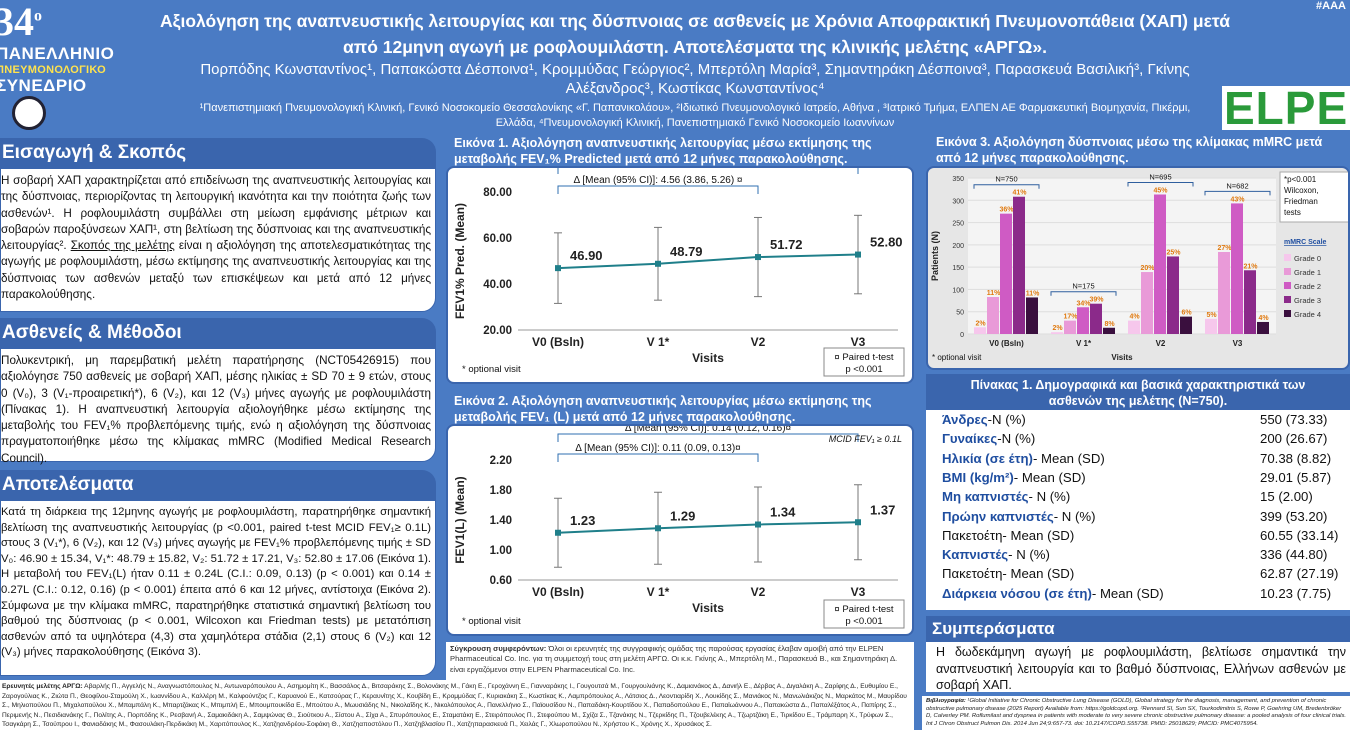 The height and width of the screenshot is (730, 1350). What do you see at coordinates (501, 491) in the screenshot?
I see `y-tick-label: 1.80` at bounding box center [501, 491].